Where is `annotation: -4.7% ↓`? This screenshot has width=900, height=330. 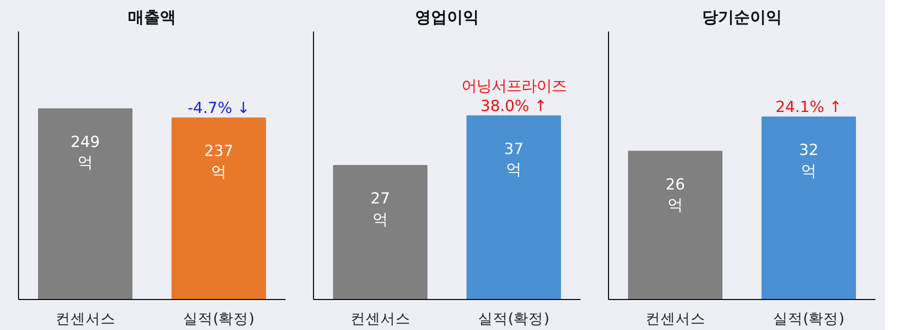
annotation: -4.7% ↓ is located at coordinates (219, 108).